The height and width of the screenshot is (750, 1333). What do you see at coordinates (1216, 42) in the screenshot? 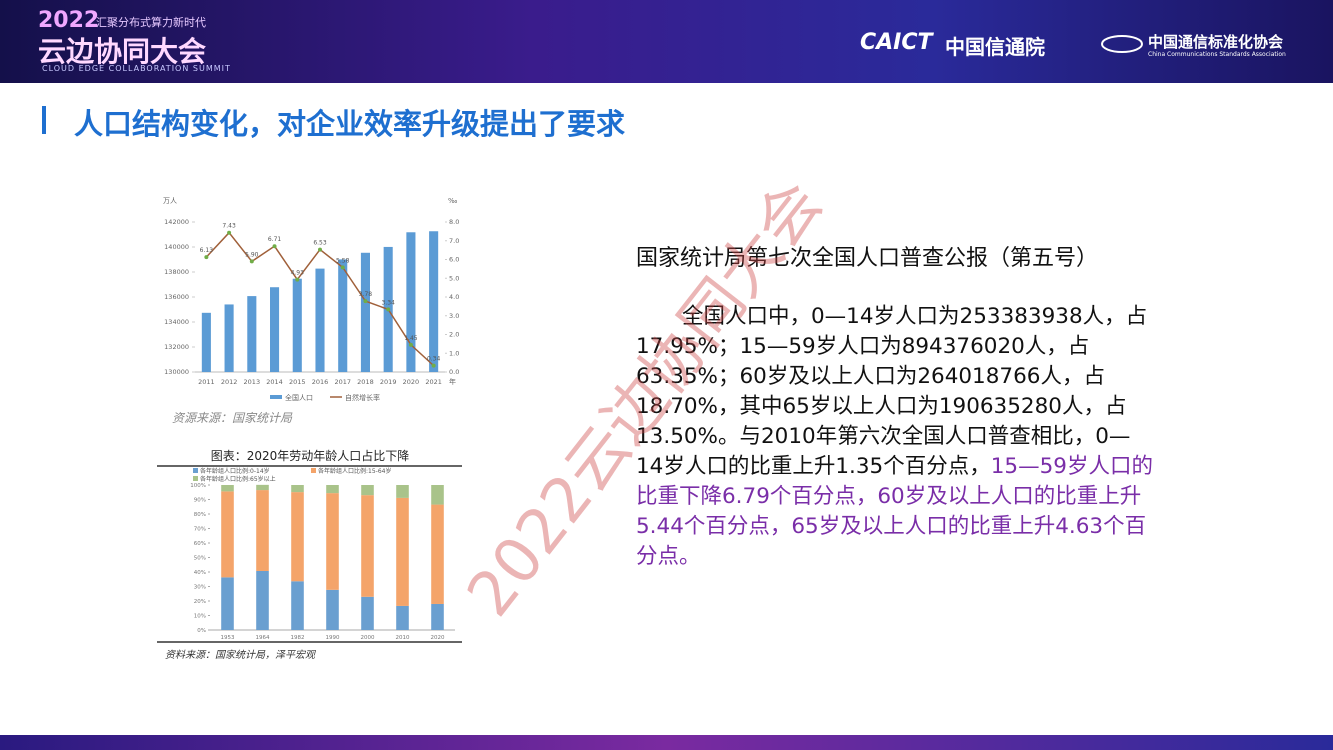
I see `logo-ccsa: 中国通信标准化协会` at bounding box center [1216, 42].